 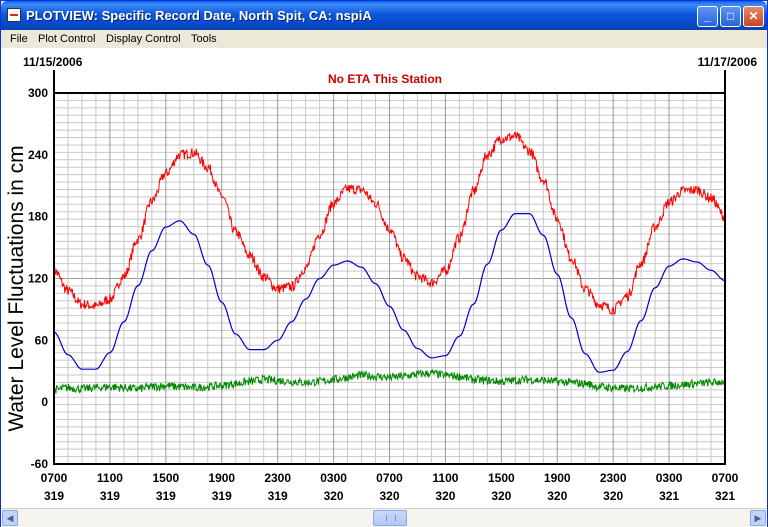 What do you see at coordinates (707, 16) in the screenshot?
I see `minimize-button: _` at bounding box center [707, 16].